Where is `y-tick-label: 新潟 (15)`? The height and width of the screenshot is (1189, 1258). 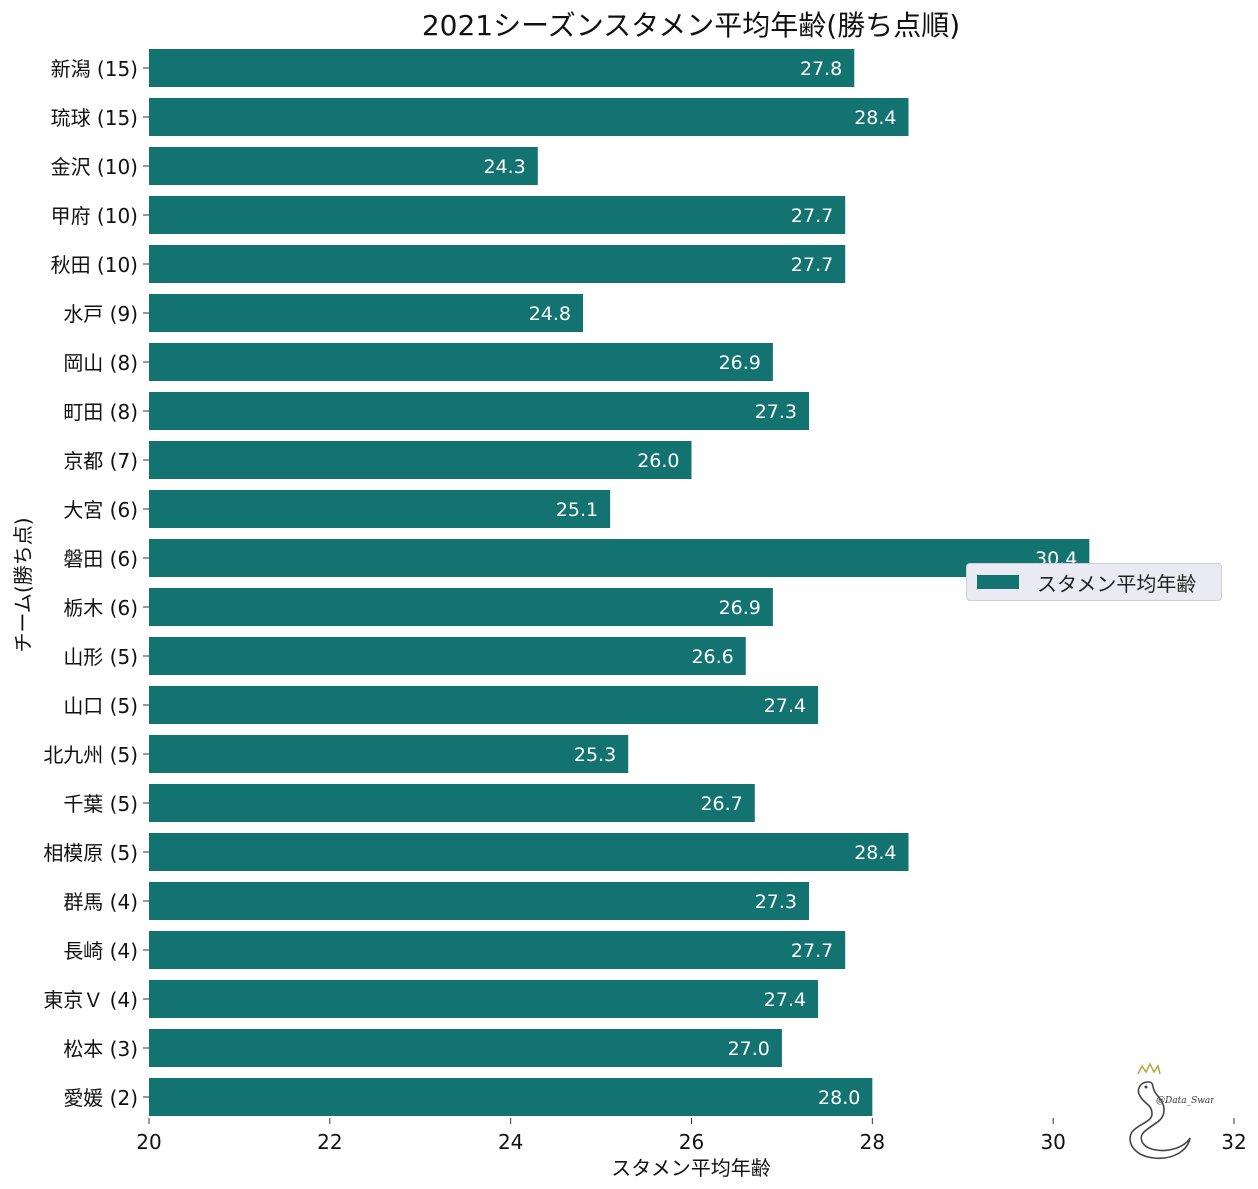 y-tick-label: 新潟 (15) is located at coordinates (94, 69).